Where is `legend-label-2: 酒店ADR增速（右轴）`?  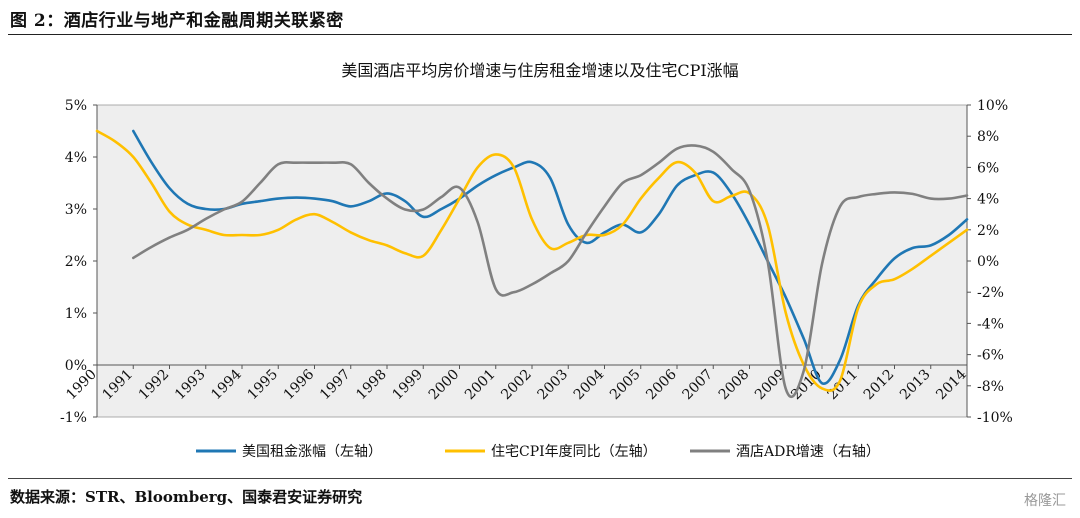
legend-label-2: 酒店ADR增速（右轴） is located at coordinates (808, 452).